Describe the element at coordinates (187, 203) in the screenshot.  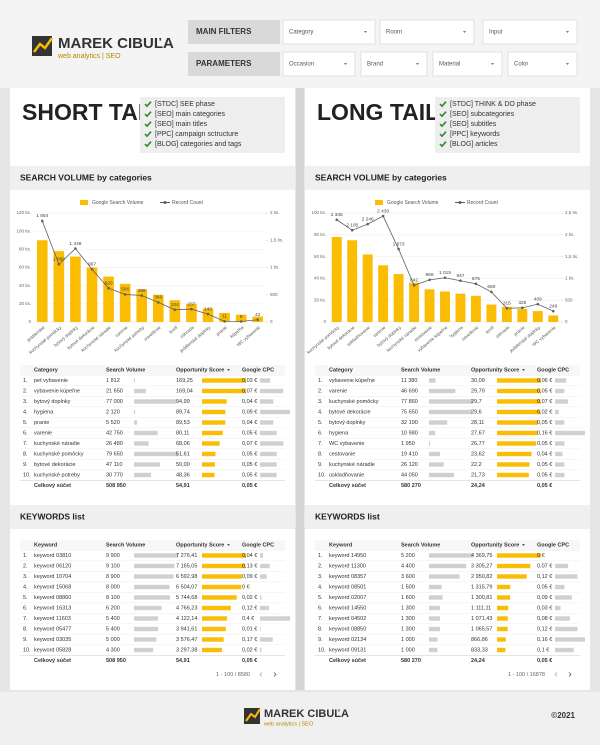
I see `legend-label: Record Count` at that location.